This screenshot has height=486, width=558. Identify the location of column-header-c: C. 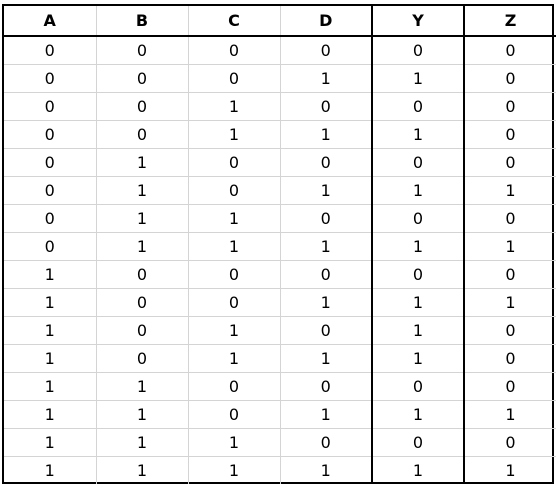
(234, 21).